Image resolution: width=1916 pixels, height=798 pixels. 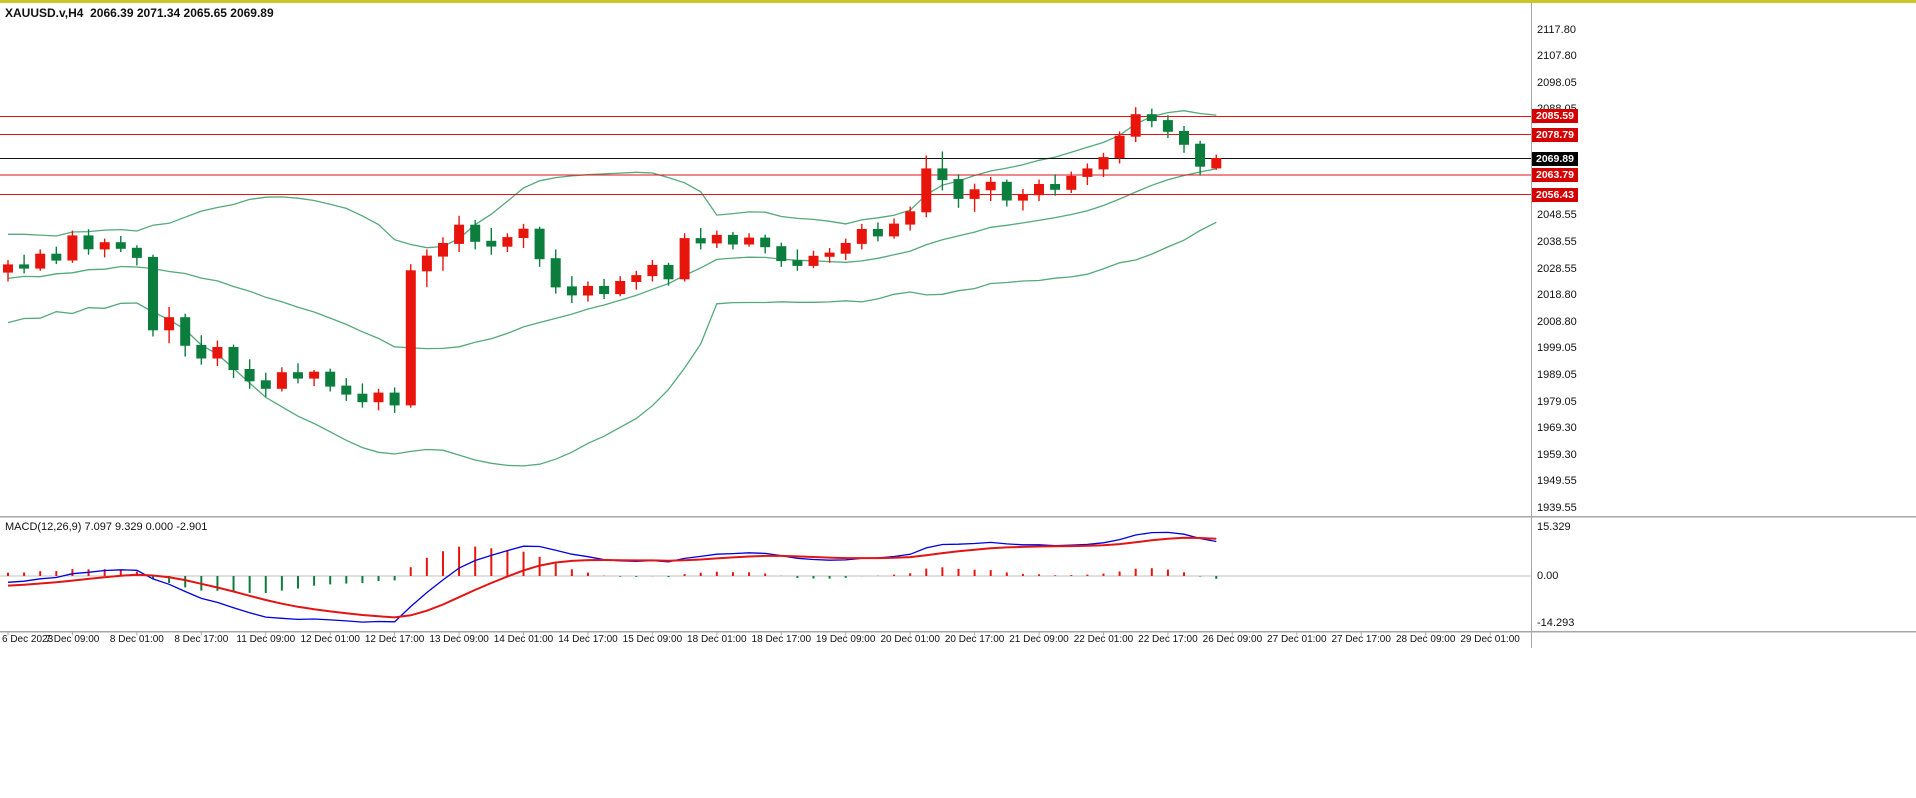 I want to click on time-axis-label: 8 Dec 01:00, so click(x=136, y=639).